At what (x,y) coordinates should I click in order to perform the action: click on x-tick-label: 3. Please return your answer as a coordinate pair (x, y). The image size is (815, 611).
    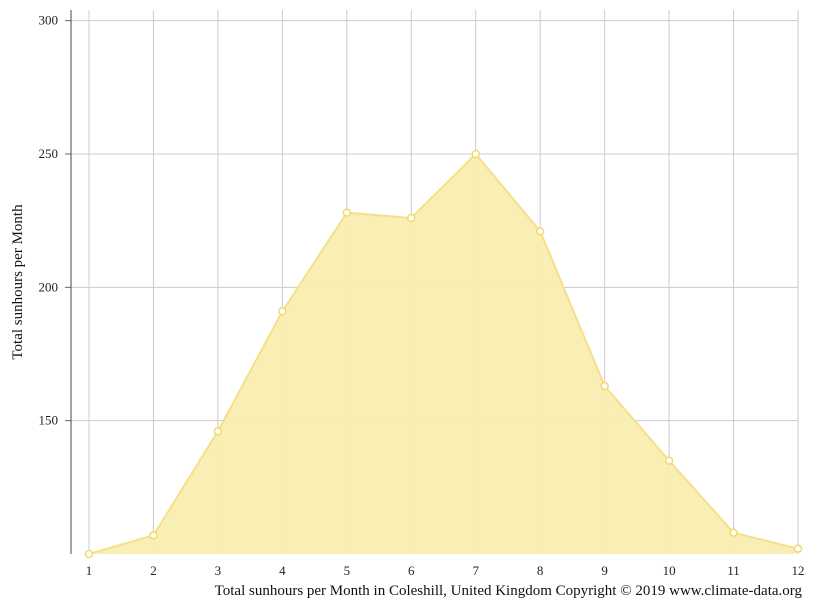
    Looking at the image, I should click on (218, 570).